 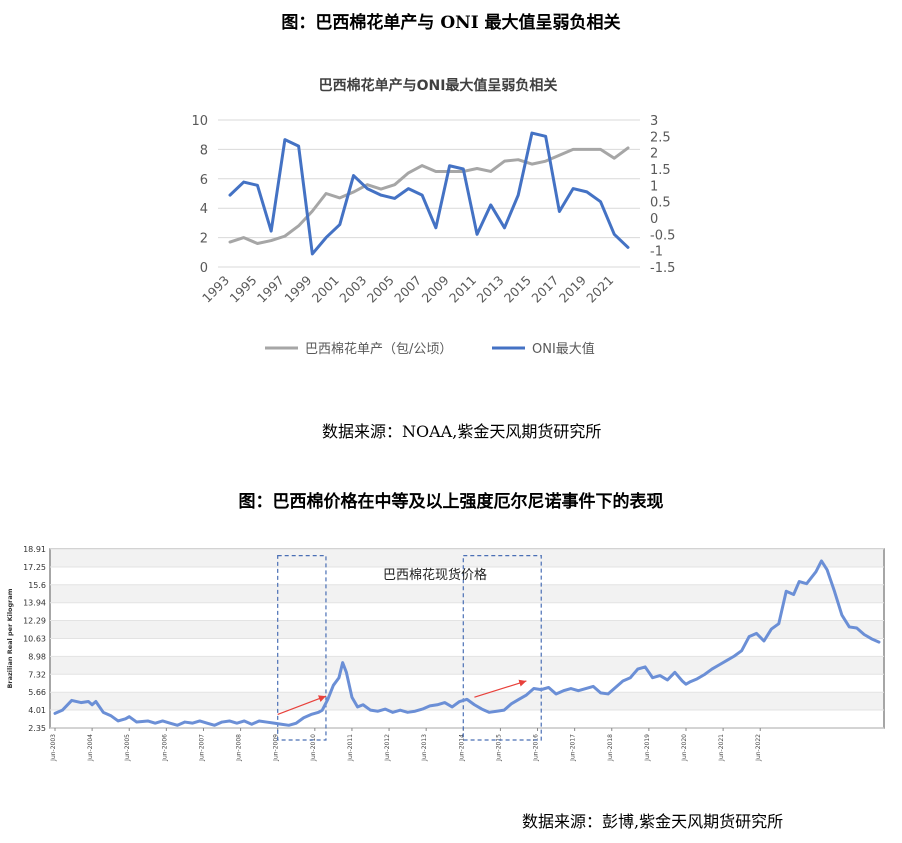 What do you see at coordinates (387, 748) in the screenshot?
I see `chart2-x-tick: Jun-2012` at bounding box center [387, 748].